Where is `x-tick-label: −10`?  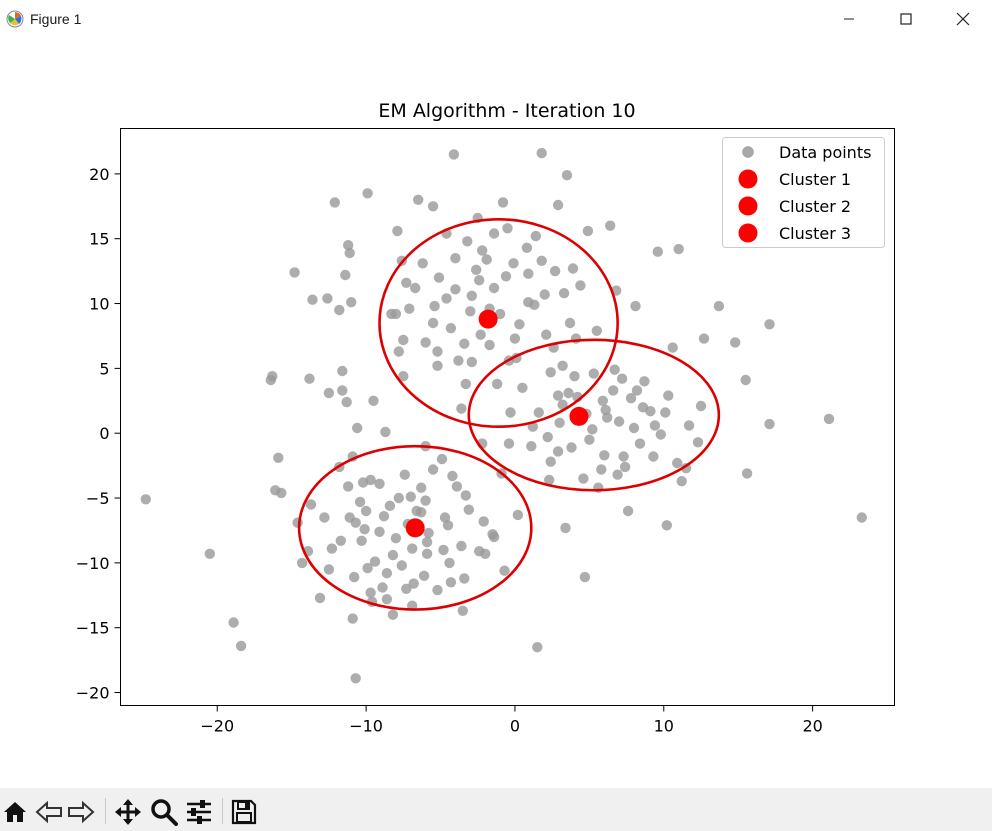 x-tick-label: −10 is located at coordinates (366, 726).